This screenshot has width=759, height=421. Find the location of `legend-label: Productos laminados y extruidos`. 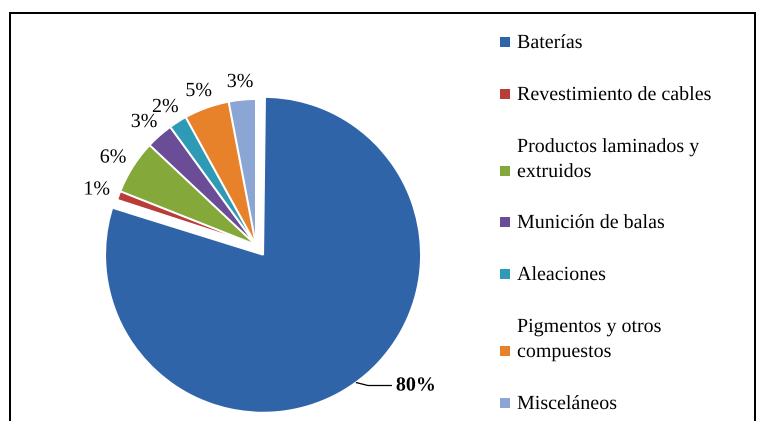

legend-label: Productos laminados y extruidos is located at coordinates (608, 159).